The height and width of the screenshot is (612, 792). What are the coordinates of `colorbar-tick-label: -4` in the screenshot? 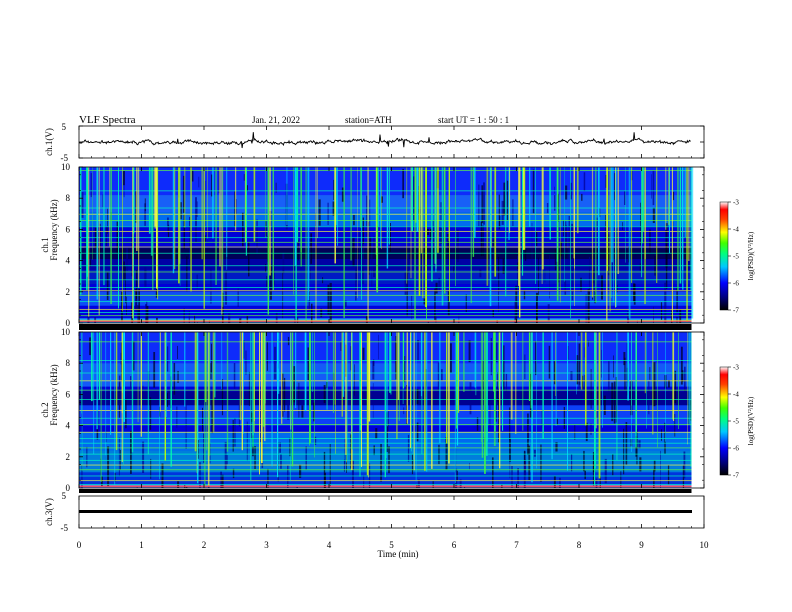 It's located at (736, 395).